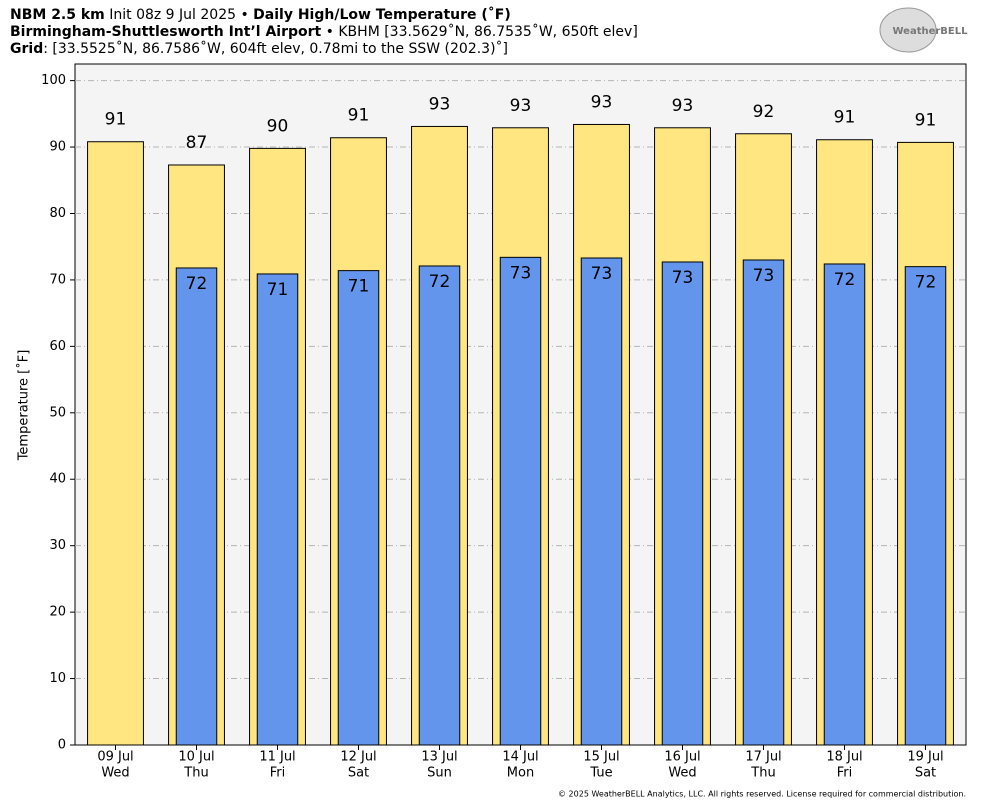 The height and width of the screenshot is (808, 984). Describe the element at coordinates (358, 757) in the screenshot. I see `x-tick-label: 12 Jul` at that location.